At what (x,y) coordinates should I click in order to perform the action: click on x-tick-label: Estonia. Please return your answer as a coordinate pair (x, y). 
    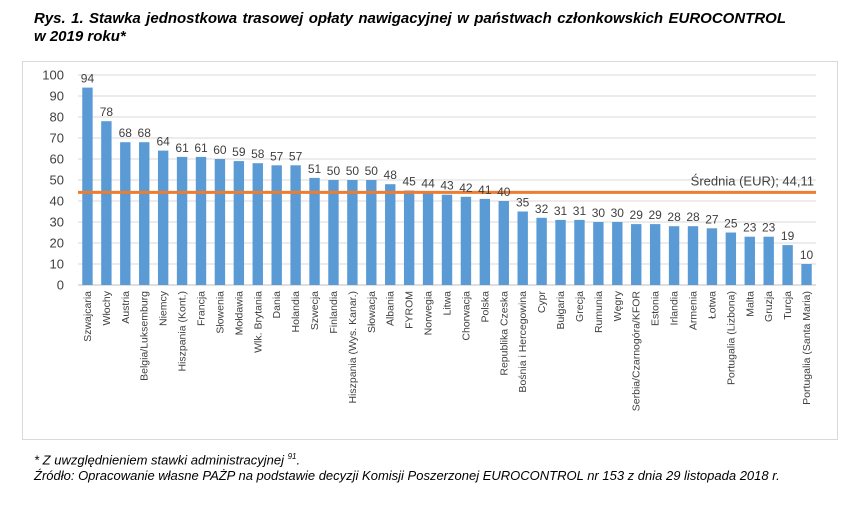
    Looking at the image, I should click on (656, 308).